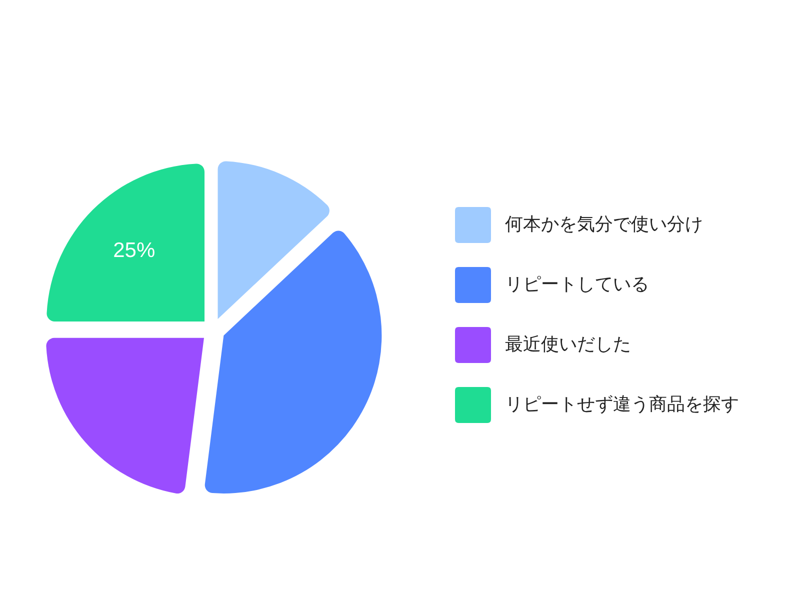 Image resolution: width=800 pixels, height=606 pixels. What do you see at coordinates (568, 344) in the screenshot?
I see `legend-label: 最近使いだした` at bounding box center [568, 344].